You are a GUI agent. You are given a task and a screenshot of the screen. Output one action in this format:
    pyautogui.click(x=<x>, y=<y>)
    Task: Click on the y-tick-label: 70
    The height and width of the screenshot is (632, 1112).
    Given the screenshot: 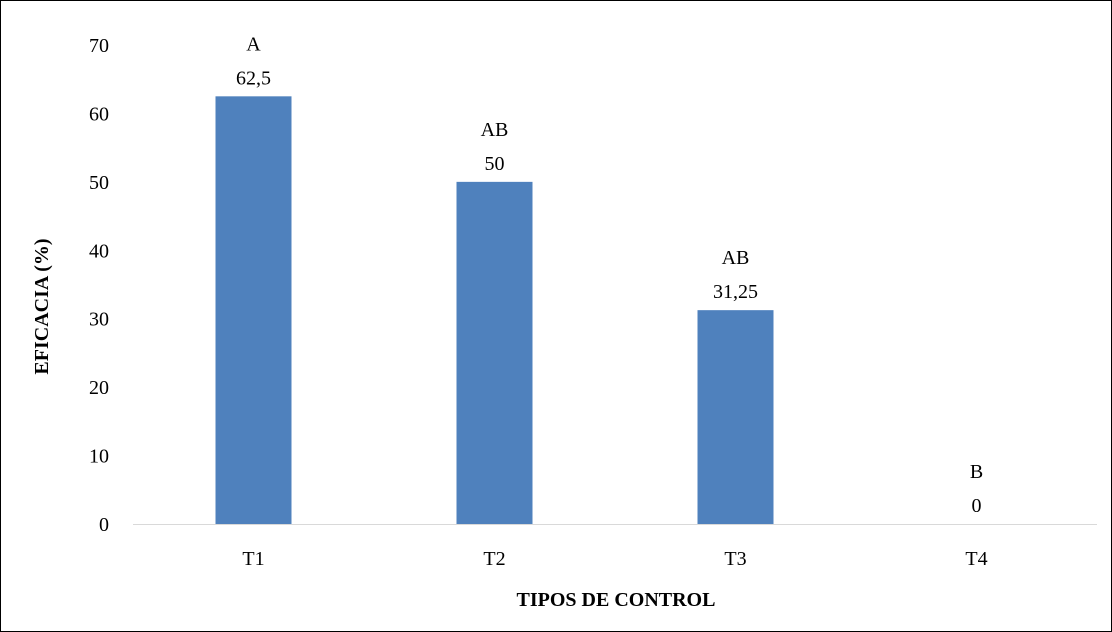 What is the action you would take?
    pyautogui.click(x=99, y=46)
    